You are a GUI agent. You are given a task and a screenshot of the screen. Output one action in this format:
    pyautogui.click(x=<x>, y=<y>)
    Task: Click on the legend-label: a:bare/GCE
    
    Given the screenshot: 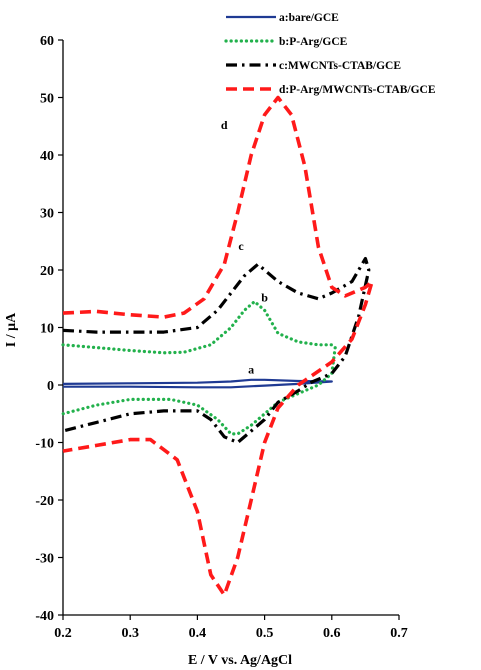 What is the action you would take?
    pyautogui.click(x=309, y=18)
    